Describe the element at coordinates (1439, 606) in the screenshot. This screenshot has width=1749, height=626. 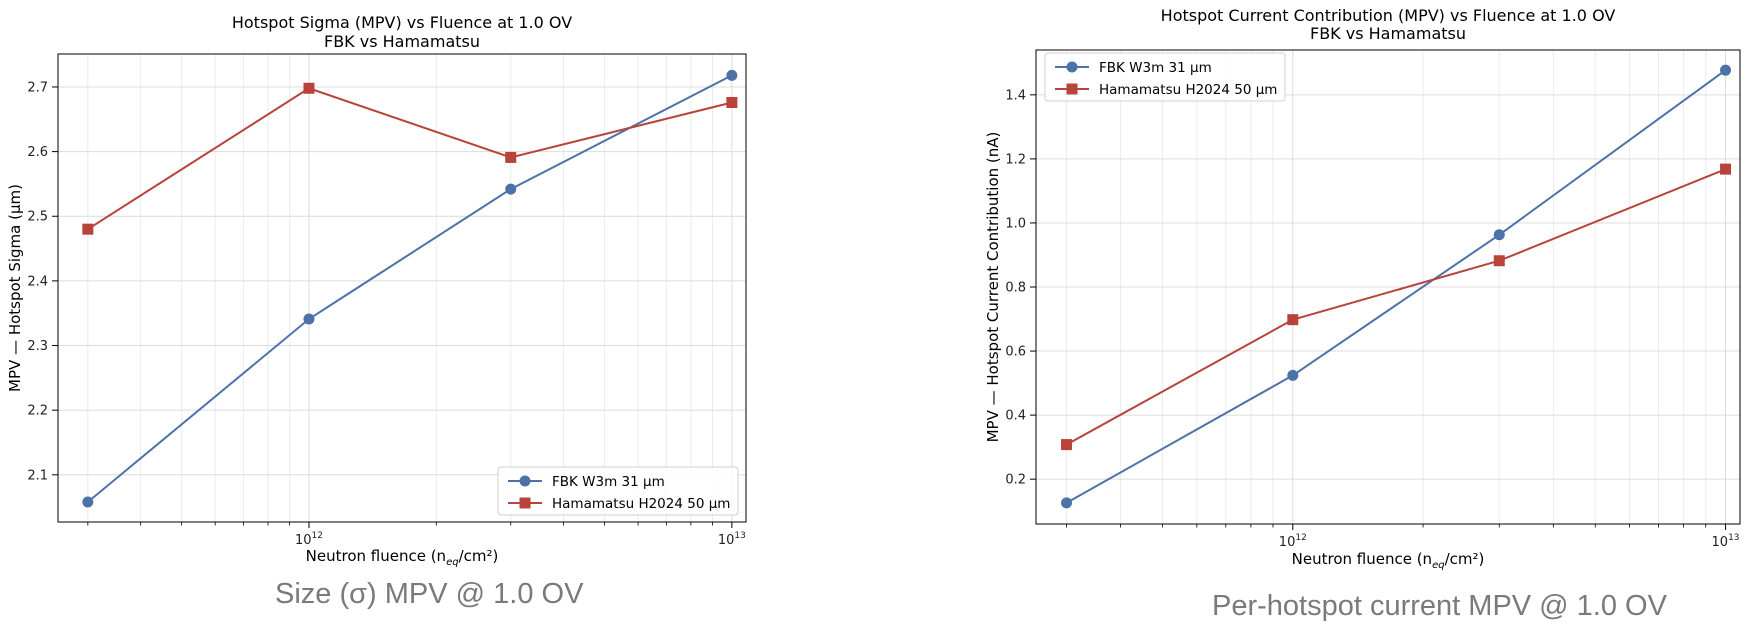
I see `chart-caption-right: Per-hotspot current MPV @ 1.0 OV` at that location.